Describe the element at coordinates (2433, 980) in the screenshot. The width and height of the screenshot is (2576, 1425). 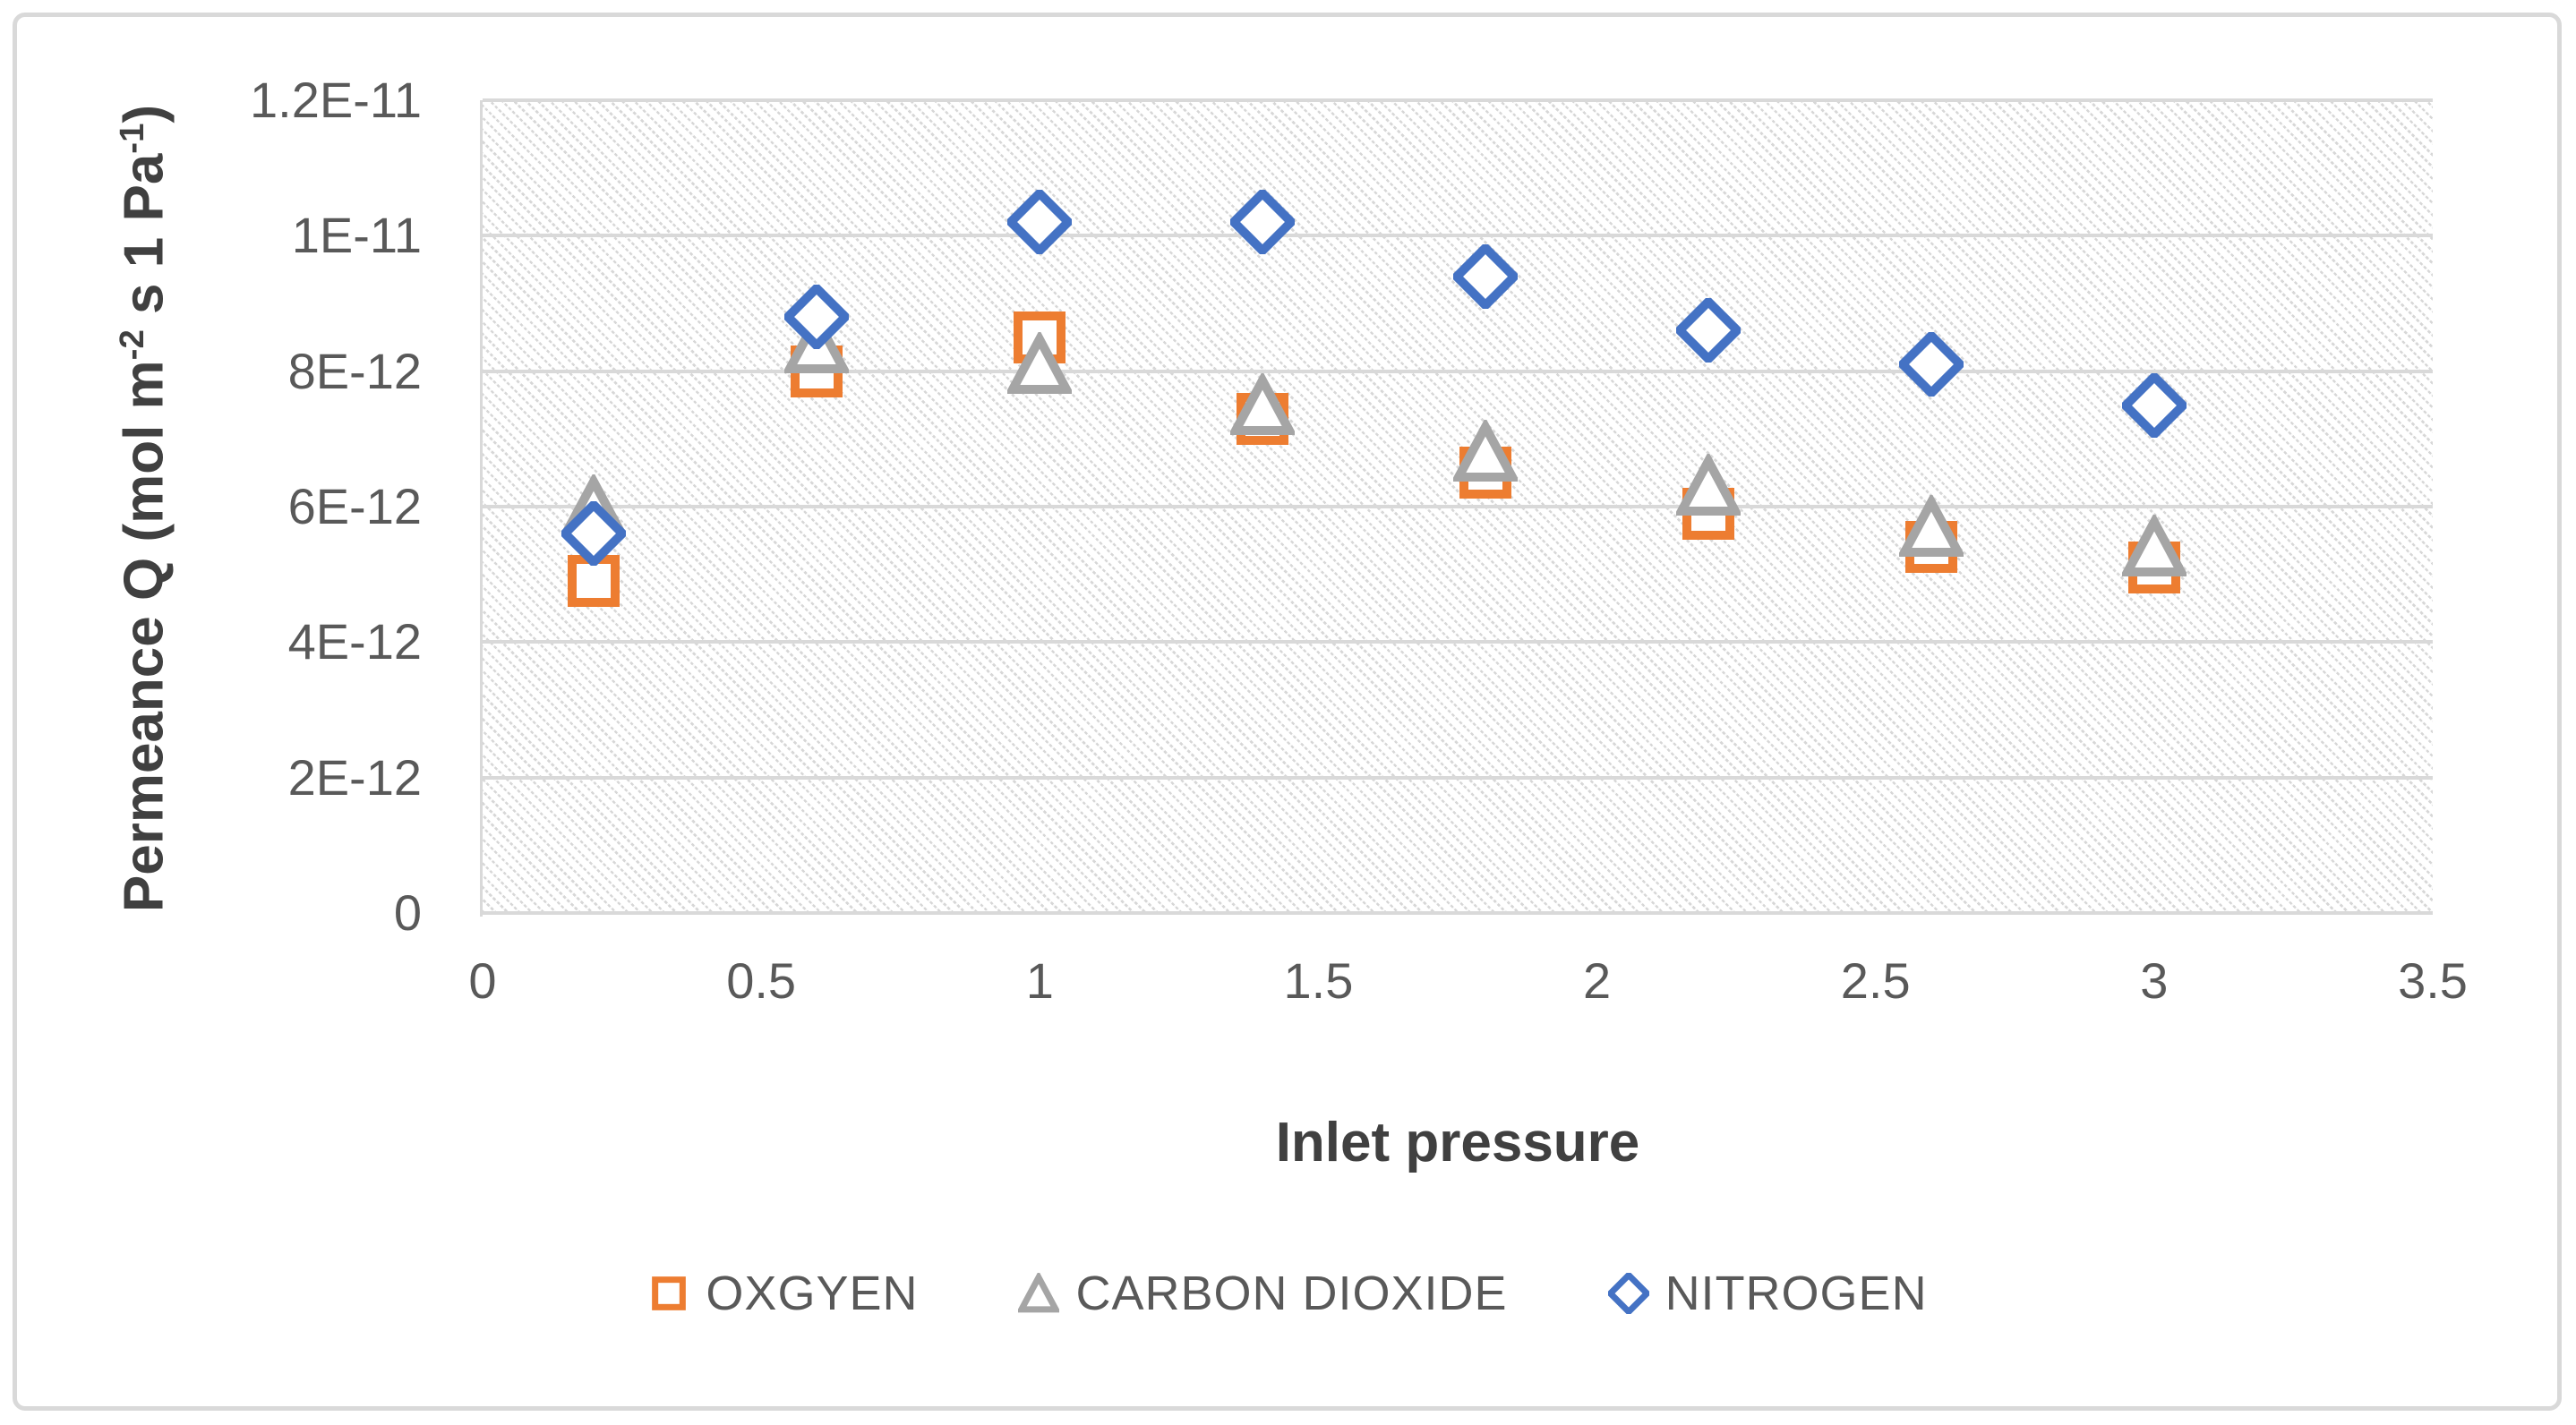
I see `x-tick-label: 3.5` at that location.